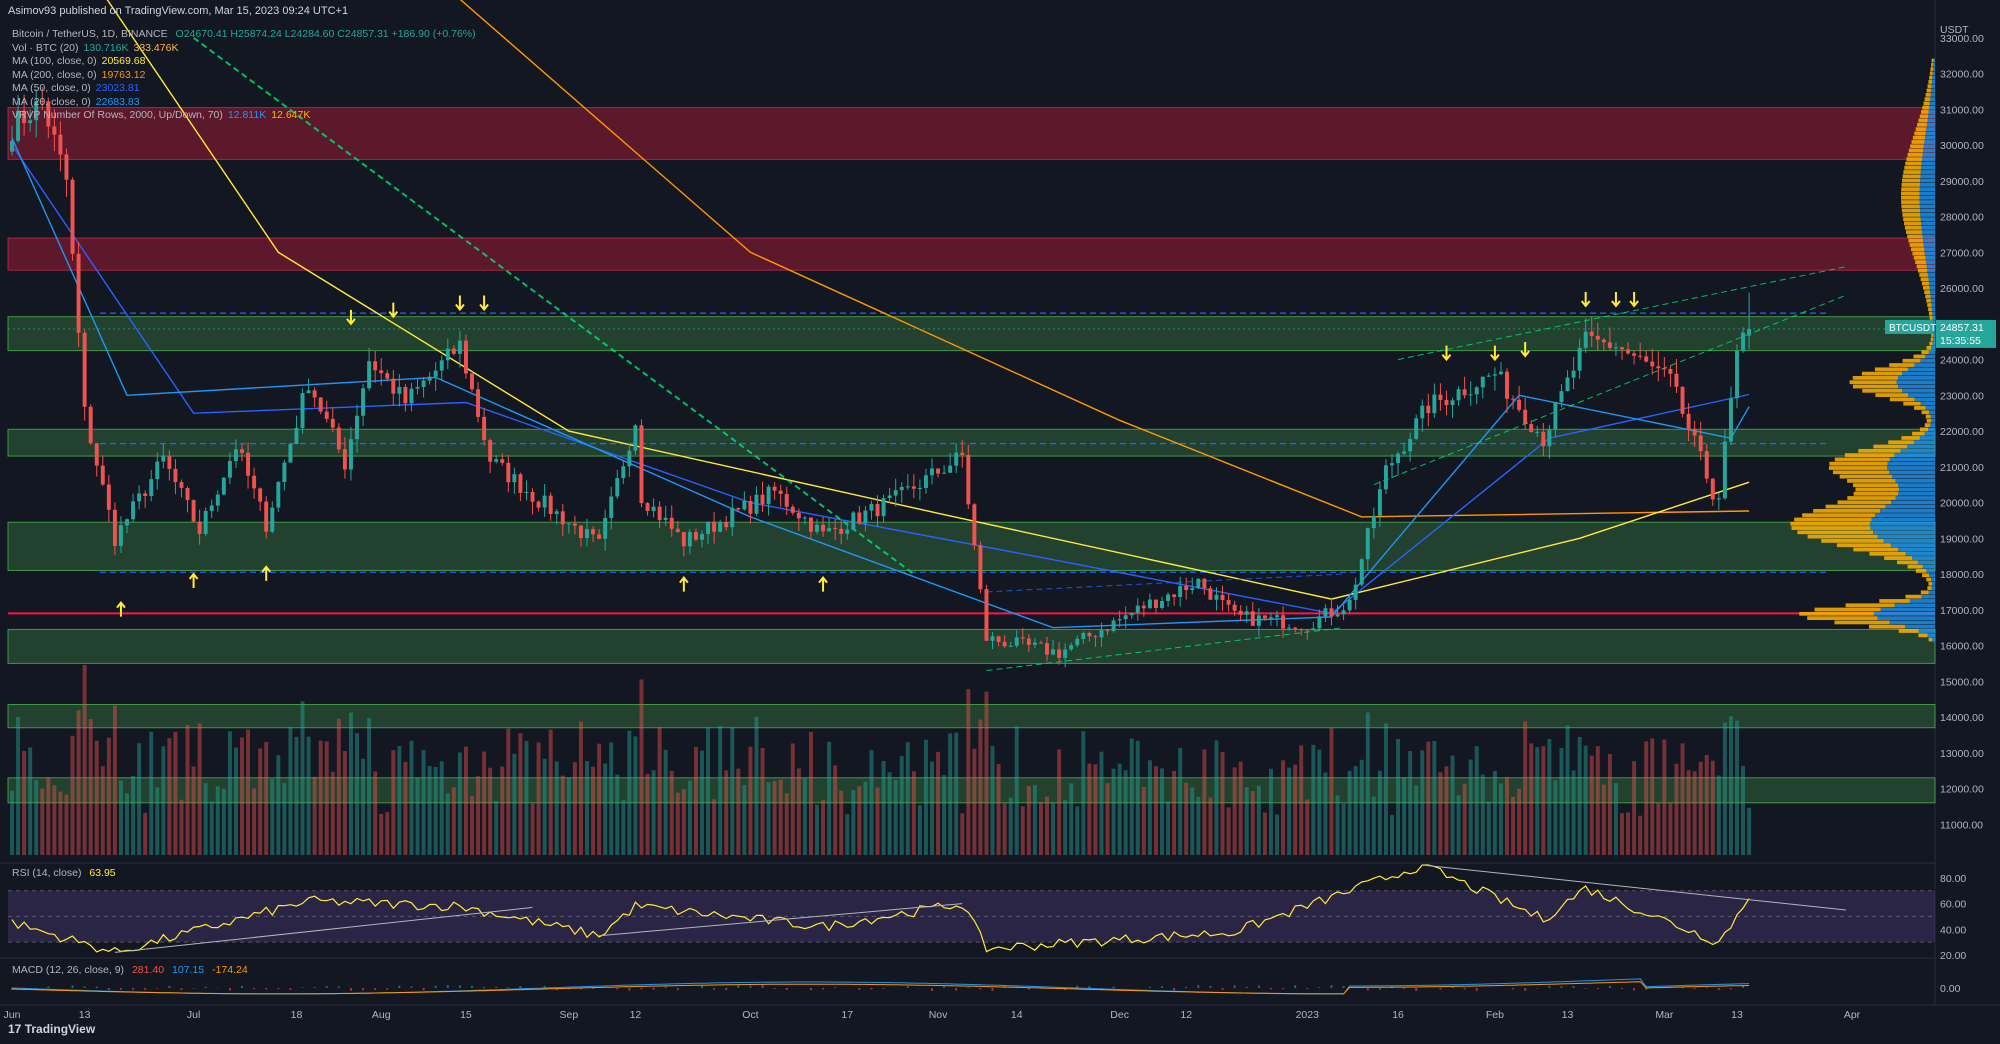  What do you see at coordinates (54, 61) in the screenshot?
I see `indicator-label: MA (100, close, 0)` at bounding box center [54, 61].